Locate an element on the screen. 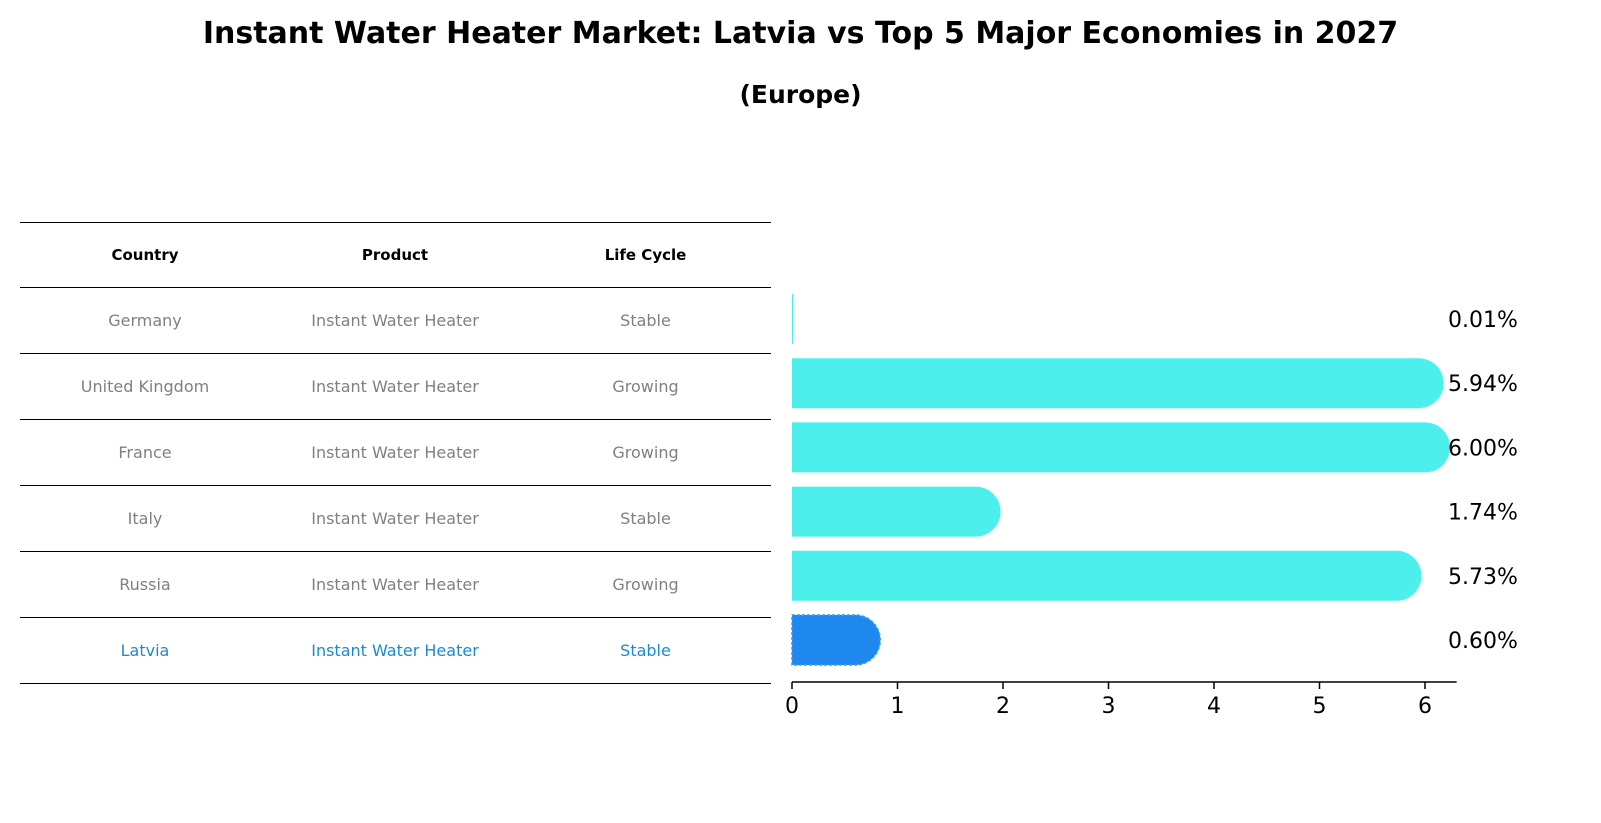 This screenshot has height=823, width=1601. cell-country: Germany is located at coordinates (145, 320).